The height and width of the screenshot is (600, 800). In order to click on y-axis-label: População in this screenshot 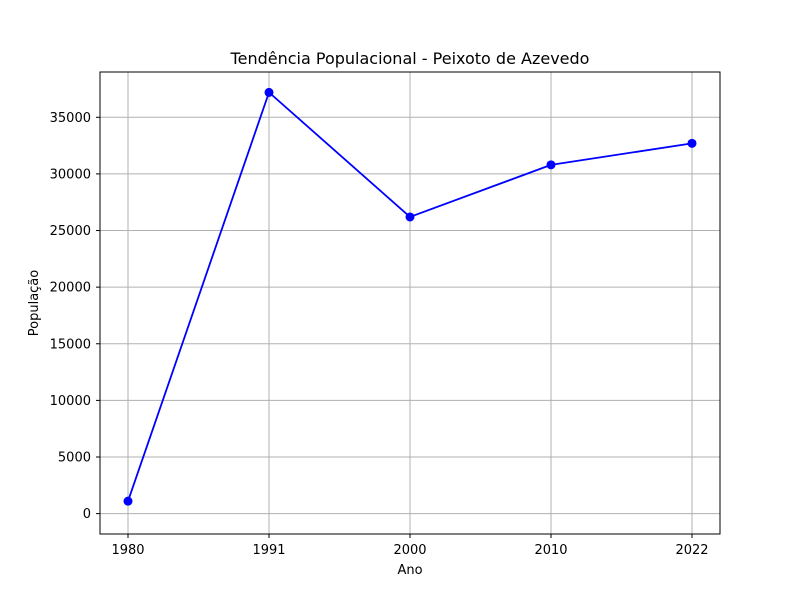, I will do `click(34, 303)`.